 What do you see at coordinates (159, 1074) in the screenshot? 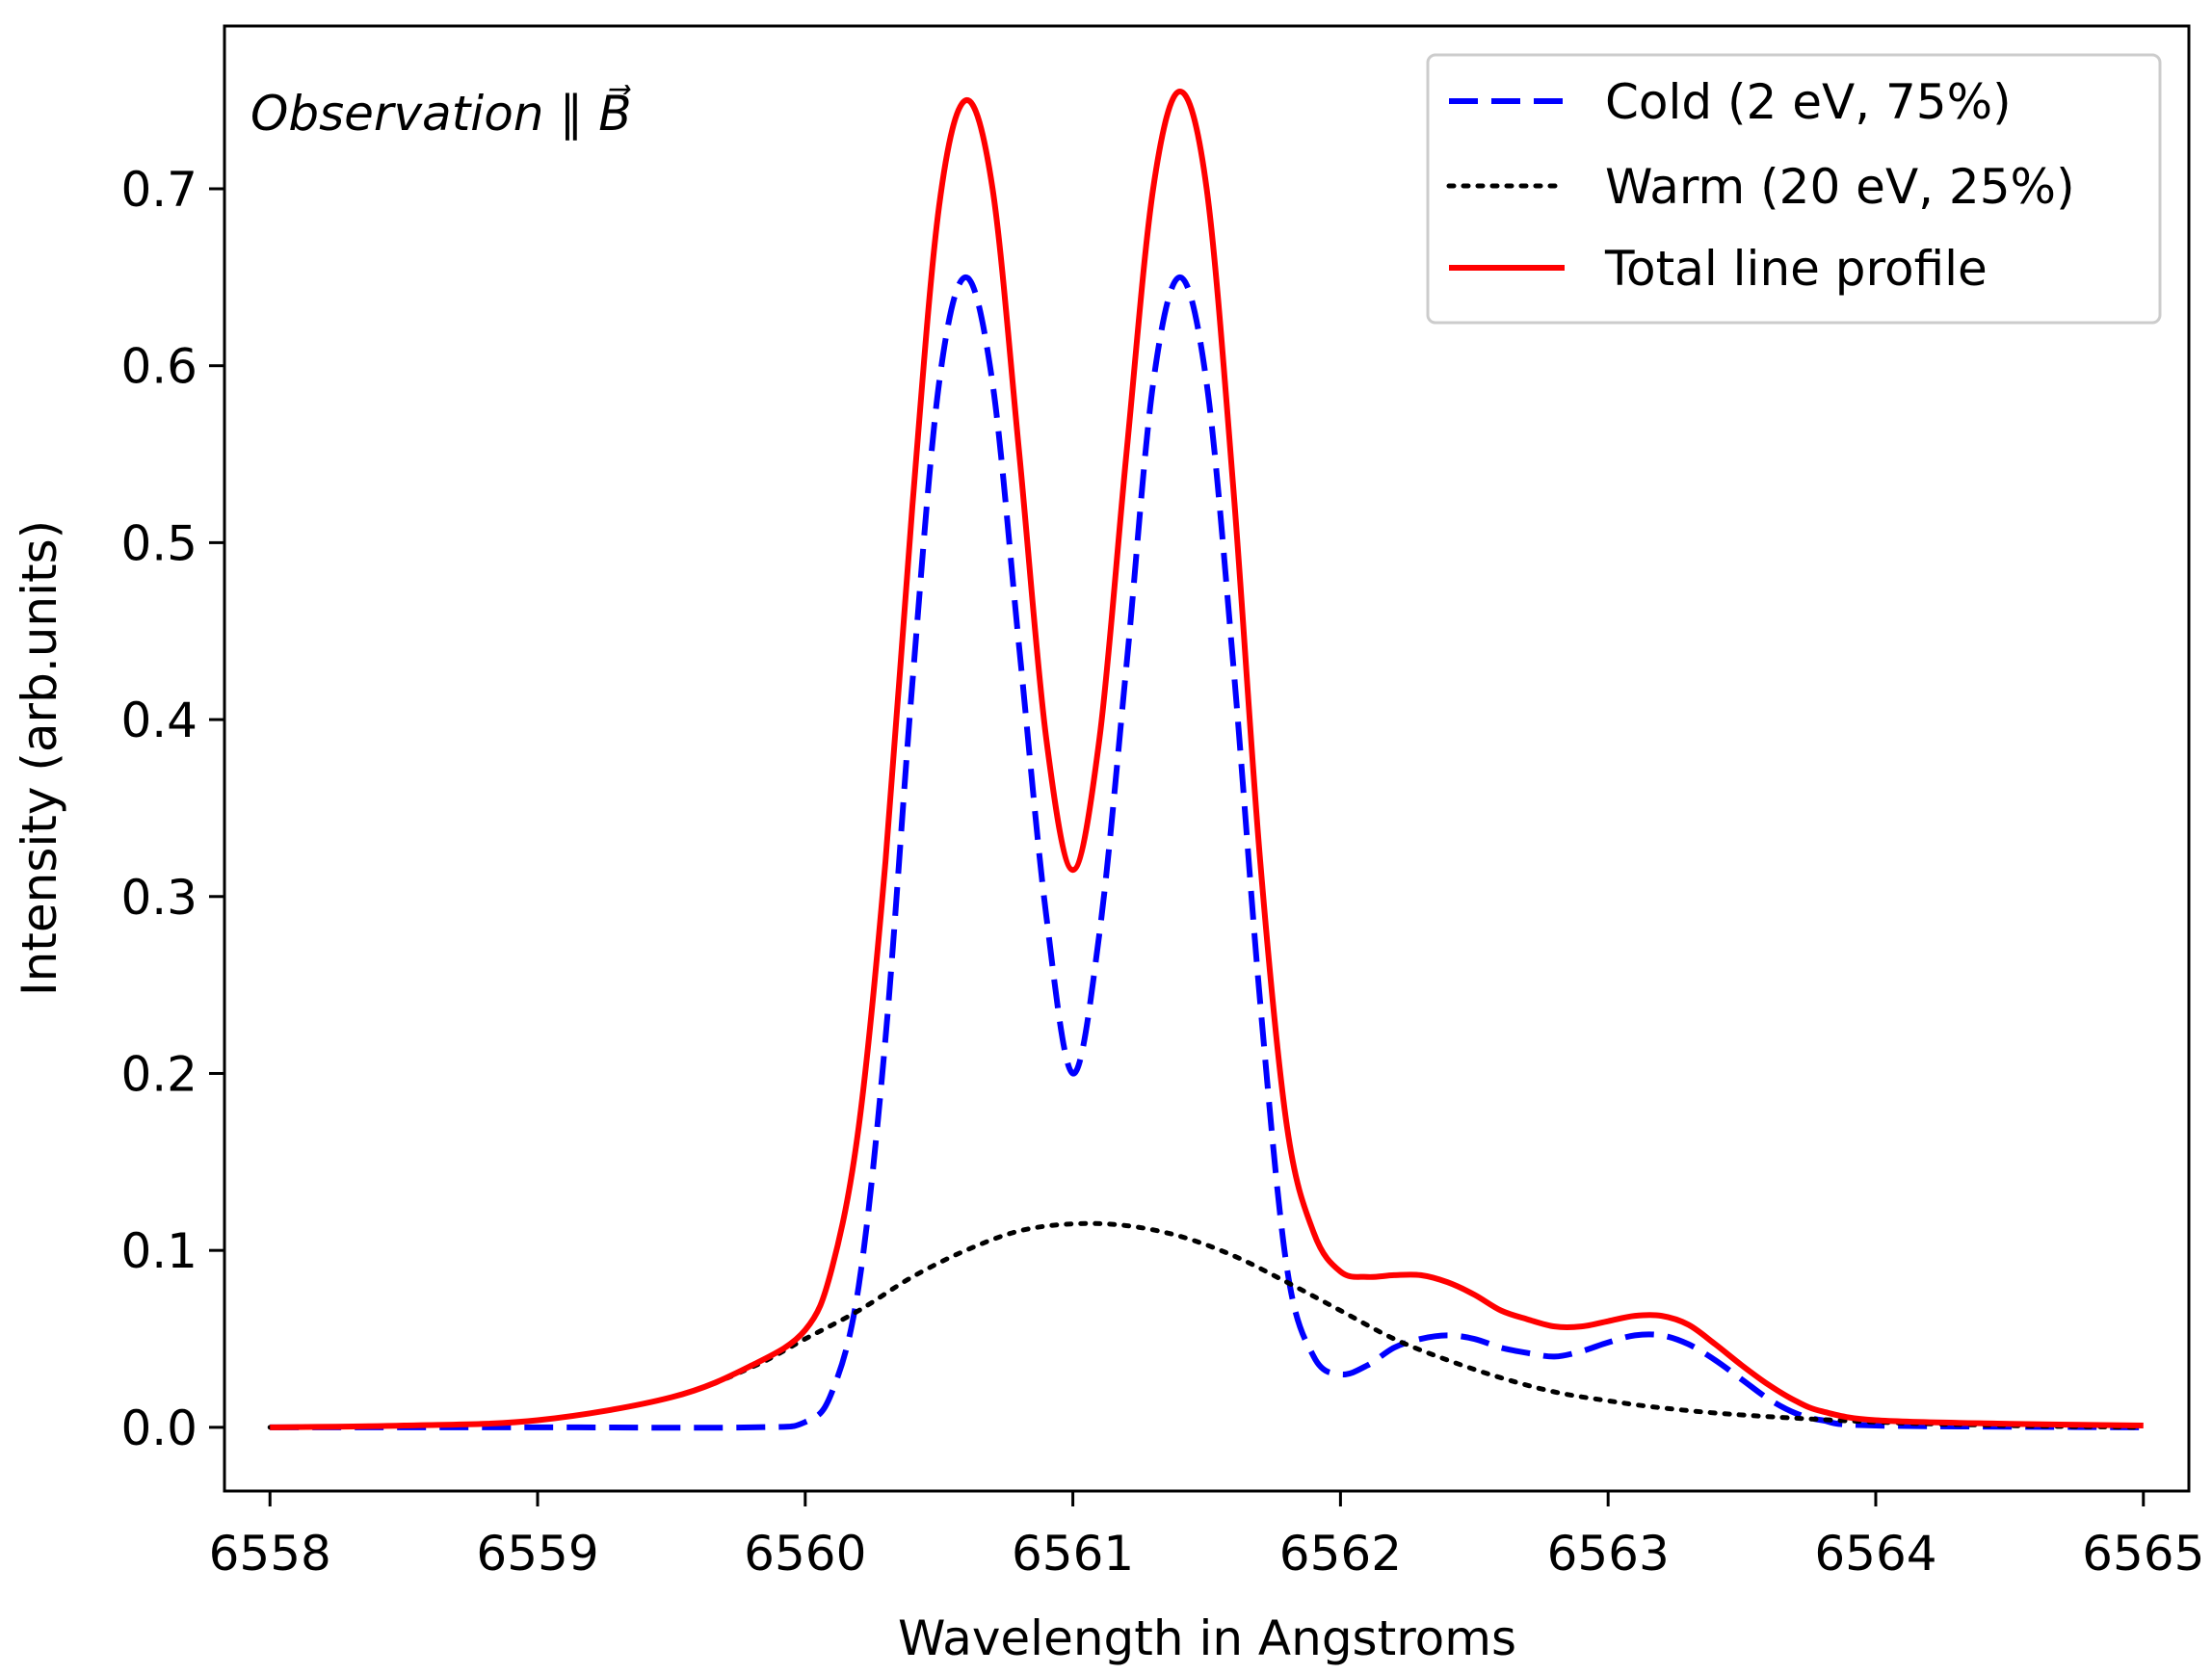
I see `y-tick-label: 0.2` at bounding box center [159, 1074].